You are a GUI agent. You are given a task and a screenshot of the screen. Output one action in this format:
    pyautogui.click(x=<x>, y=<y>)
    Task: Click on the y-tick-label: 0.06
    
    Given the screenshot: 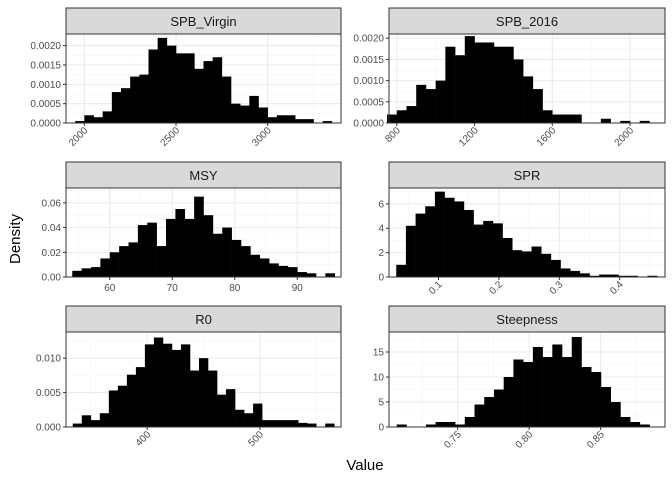 What is the action you would take?
    pyautogui.click(x=52, y=203)
    